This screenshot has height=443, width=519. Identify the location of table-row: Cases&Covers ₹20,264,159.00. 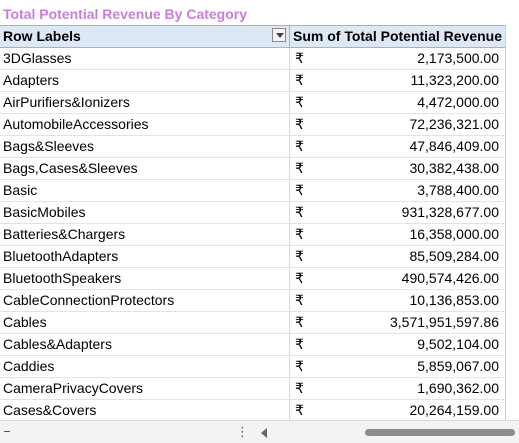
(252, 410).